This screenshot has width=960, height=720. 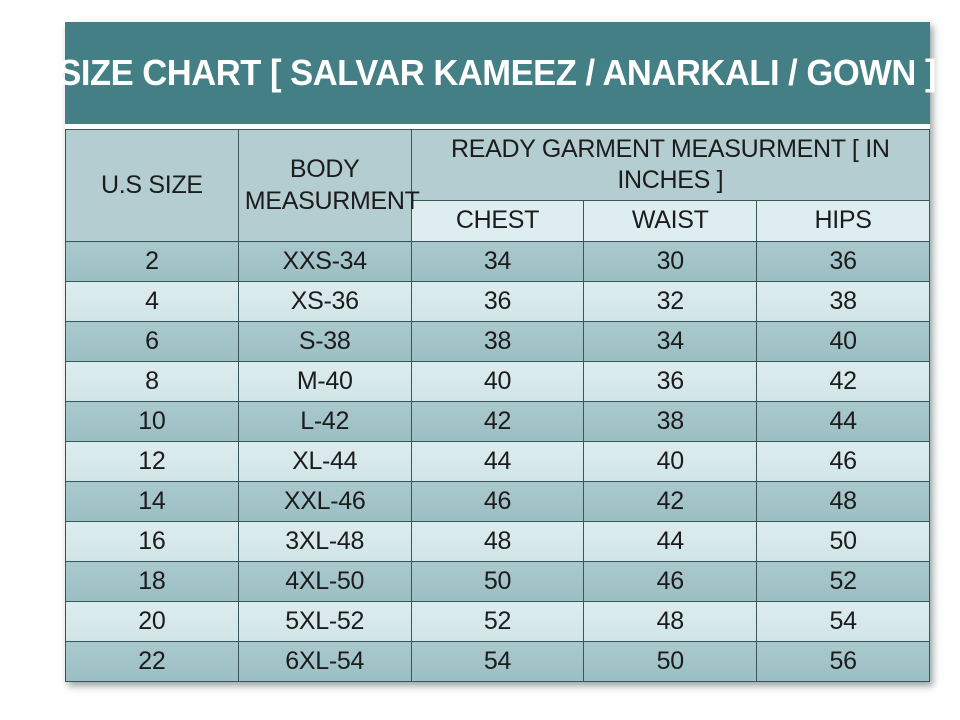 I want to click on cell-body: XS-36, so click(x=324, y=301).